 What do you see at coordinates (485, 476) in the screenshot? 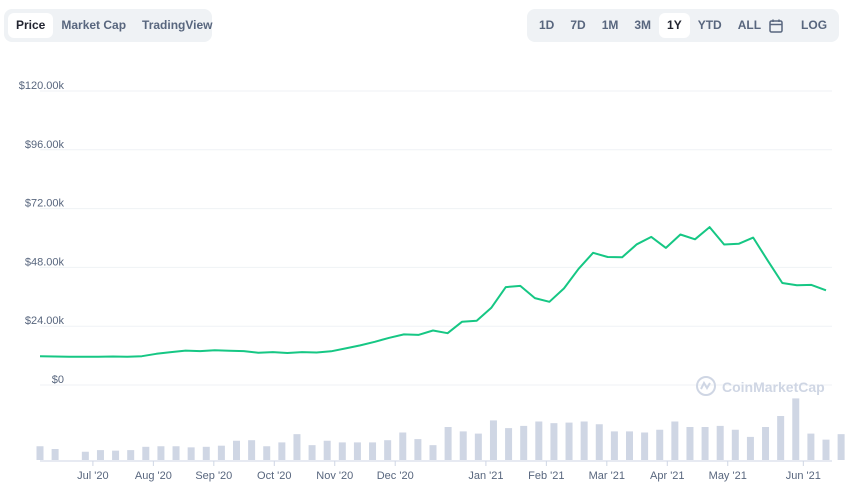
I see `x-tick-label: Jan '21` at bounding box center [485, 476].